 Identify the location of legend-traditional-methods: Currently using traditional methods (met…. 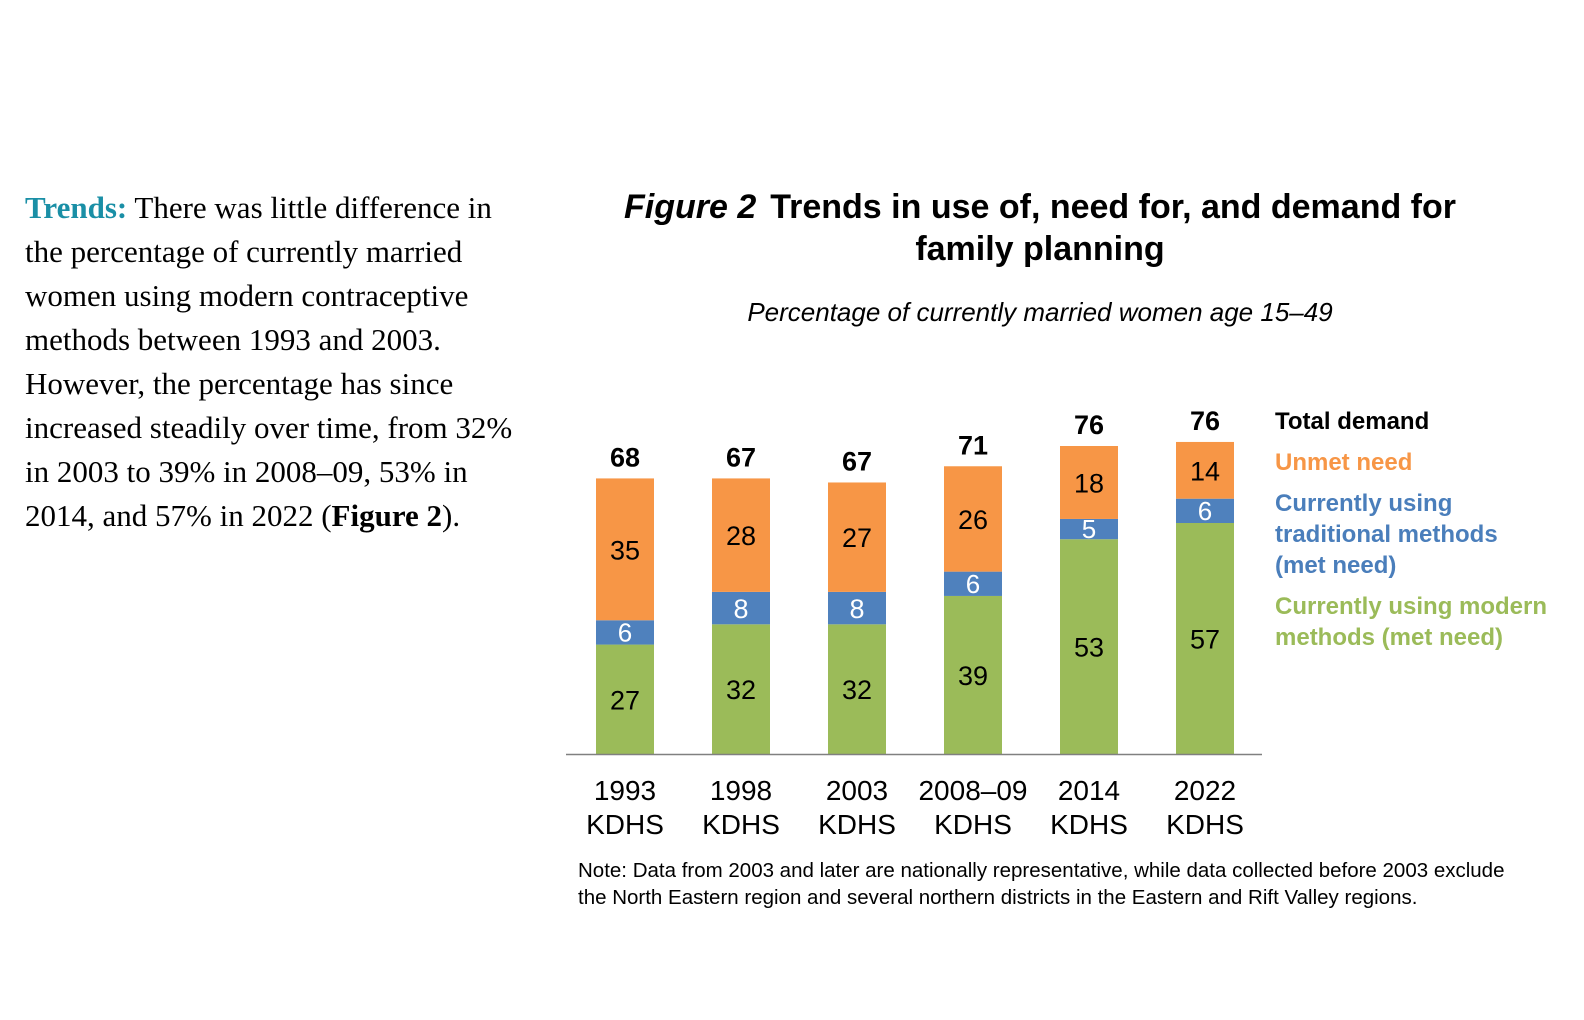
(1415, 534).